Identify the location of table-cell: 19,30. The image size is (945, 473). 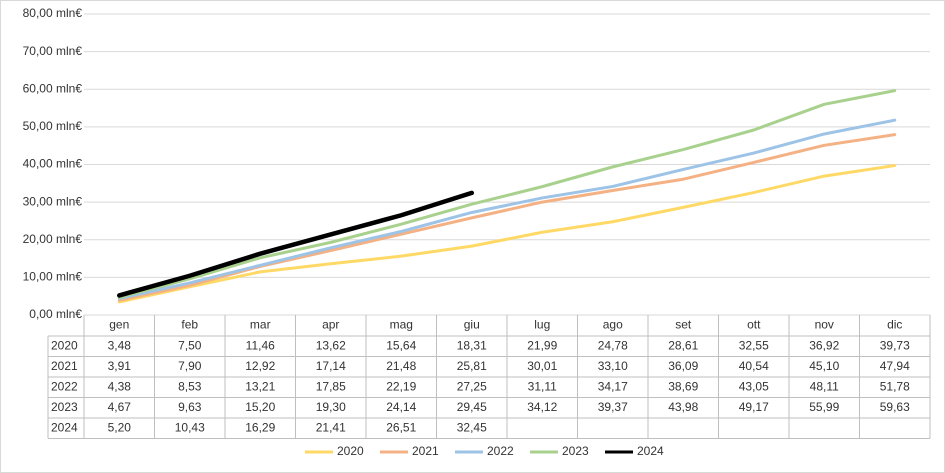
(331, 407).